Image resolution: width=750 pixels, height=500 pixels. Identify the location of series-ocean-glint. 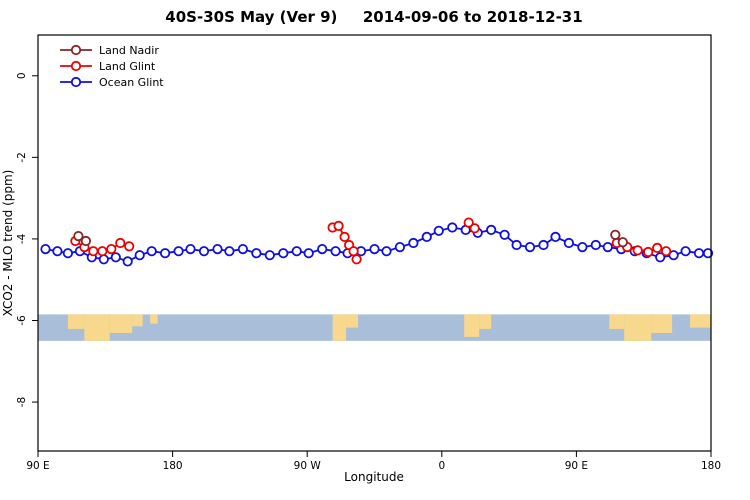
(377, 244).